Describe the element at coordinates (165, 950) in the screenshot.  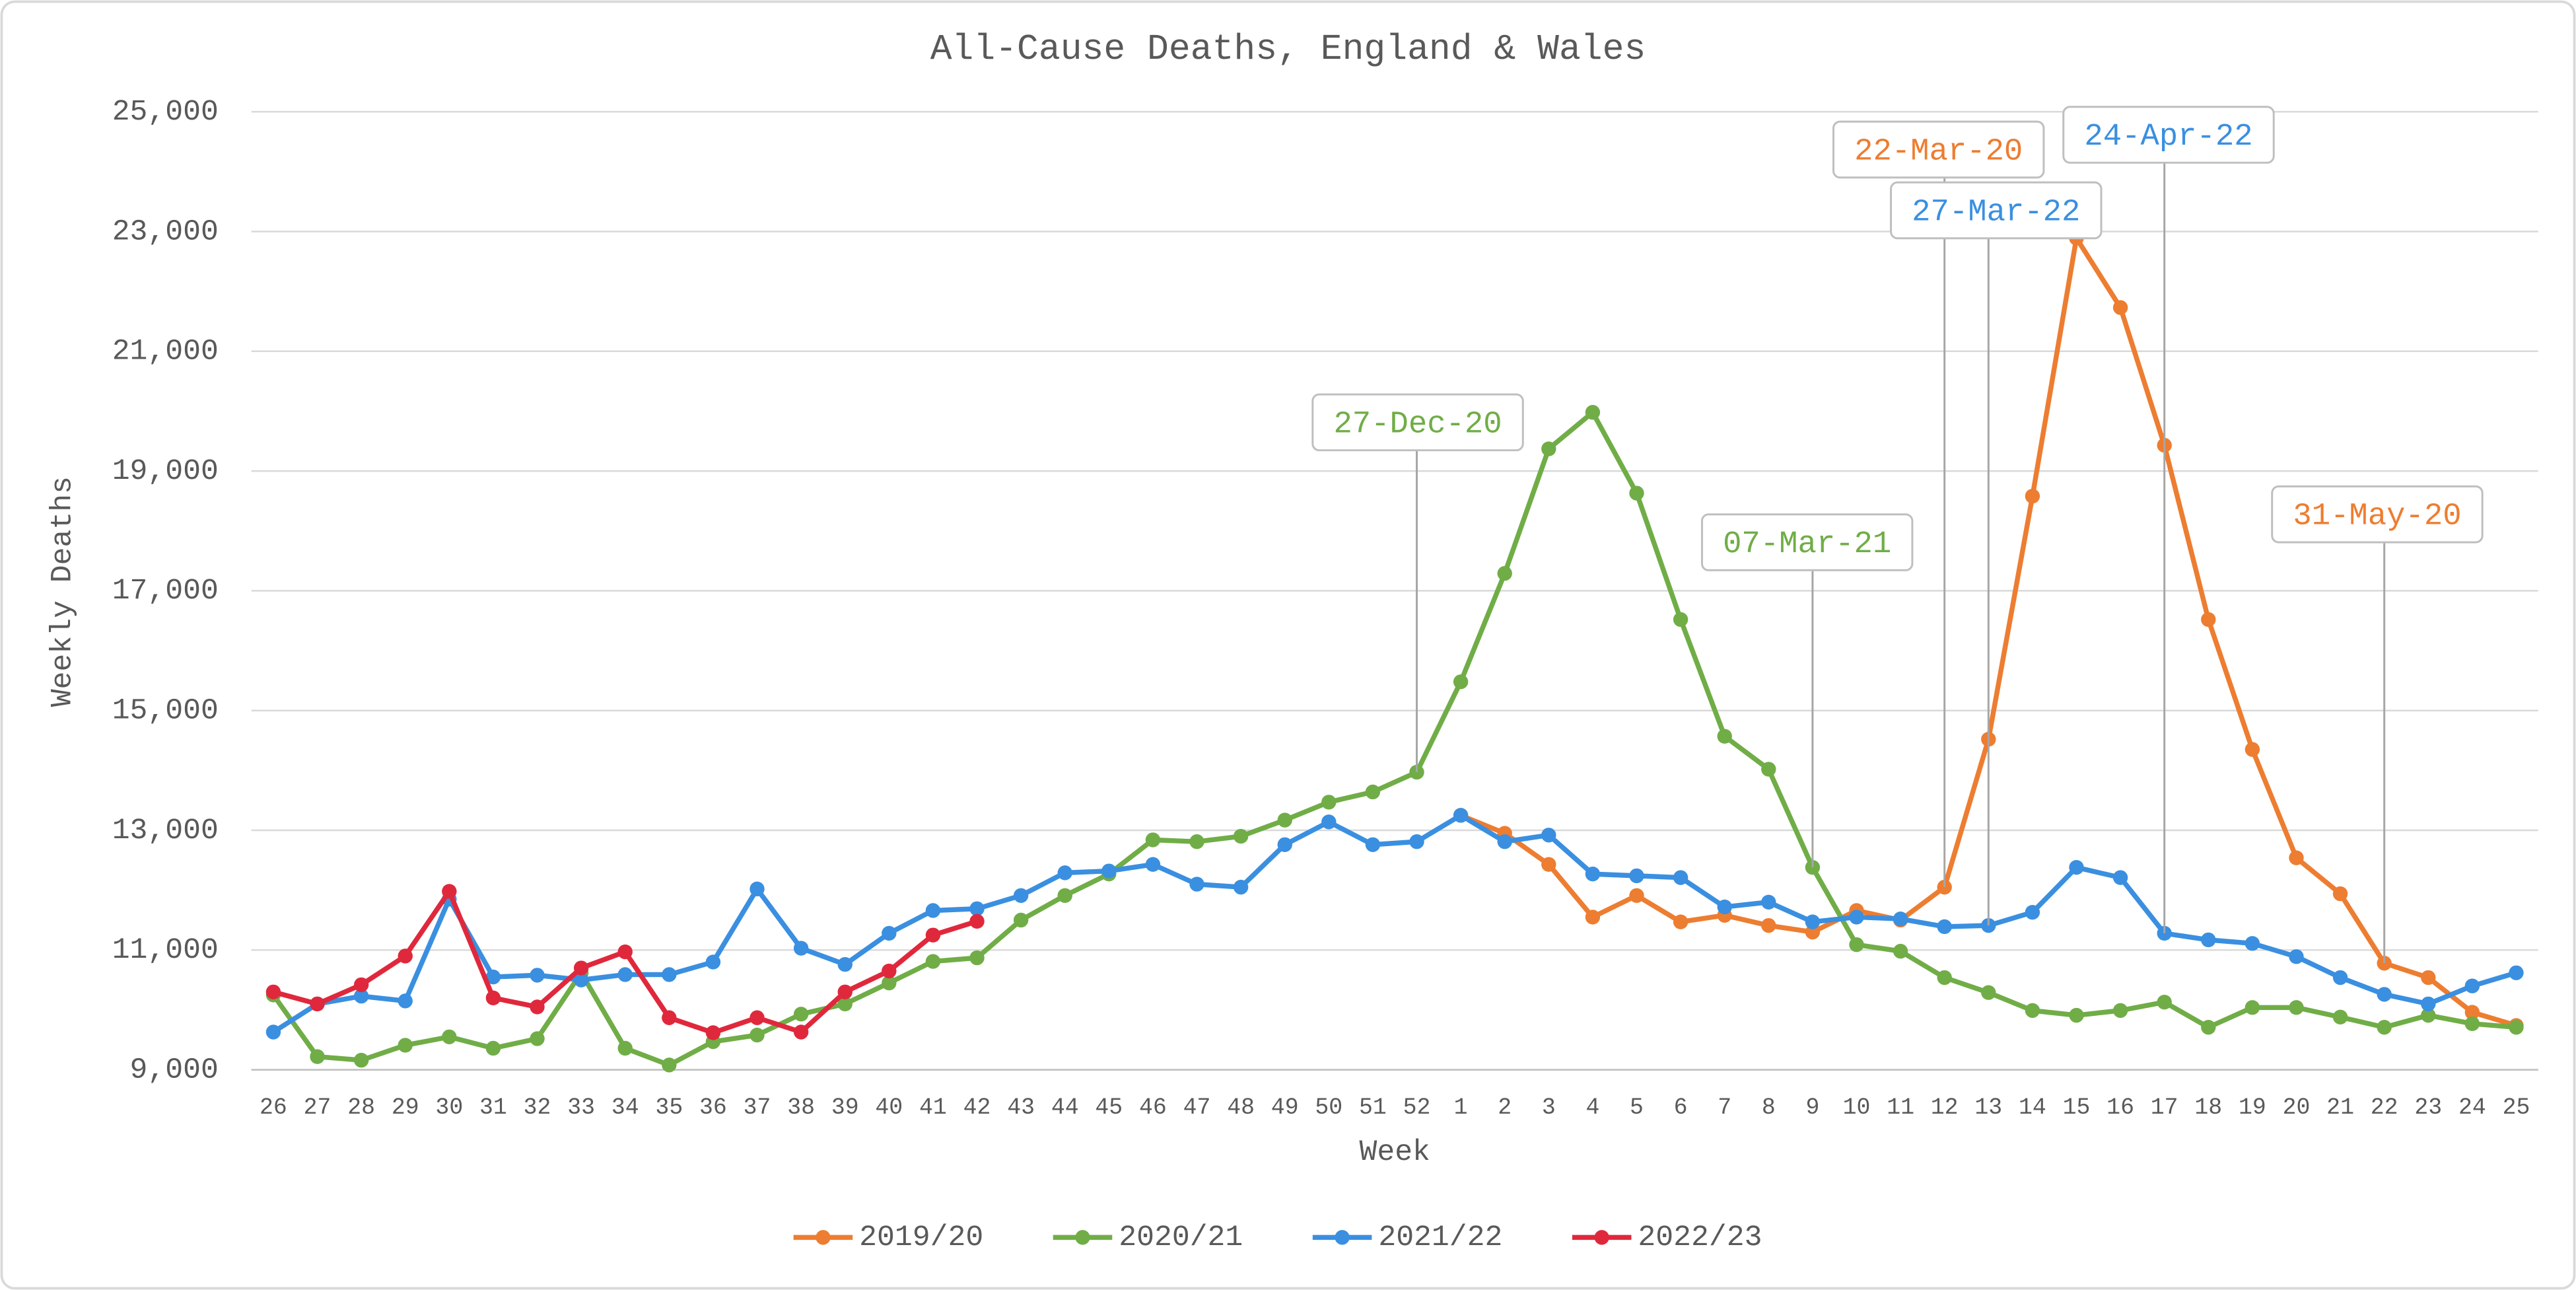
I see `y-tick-label: 11,000` at that location.